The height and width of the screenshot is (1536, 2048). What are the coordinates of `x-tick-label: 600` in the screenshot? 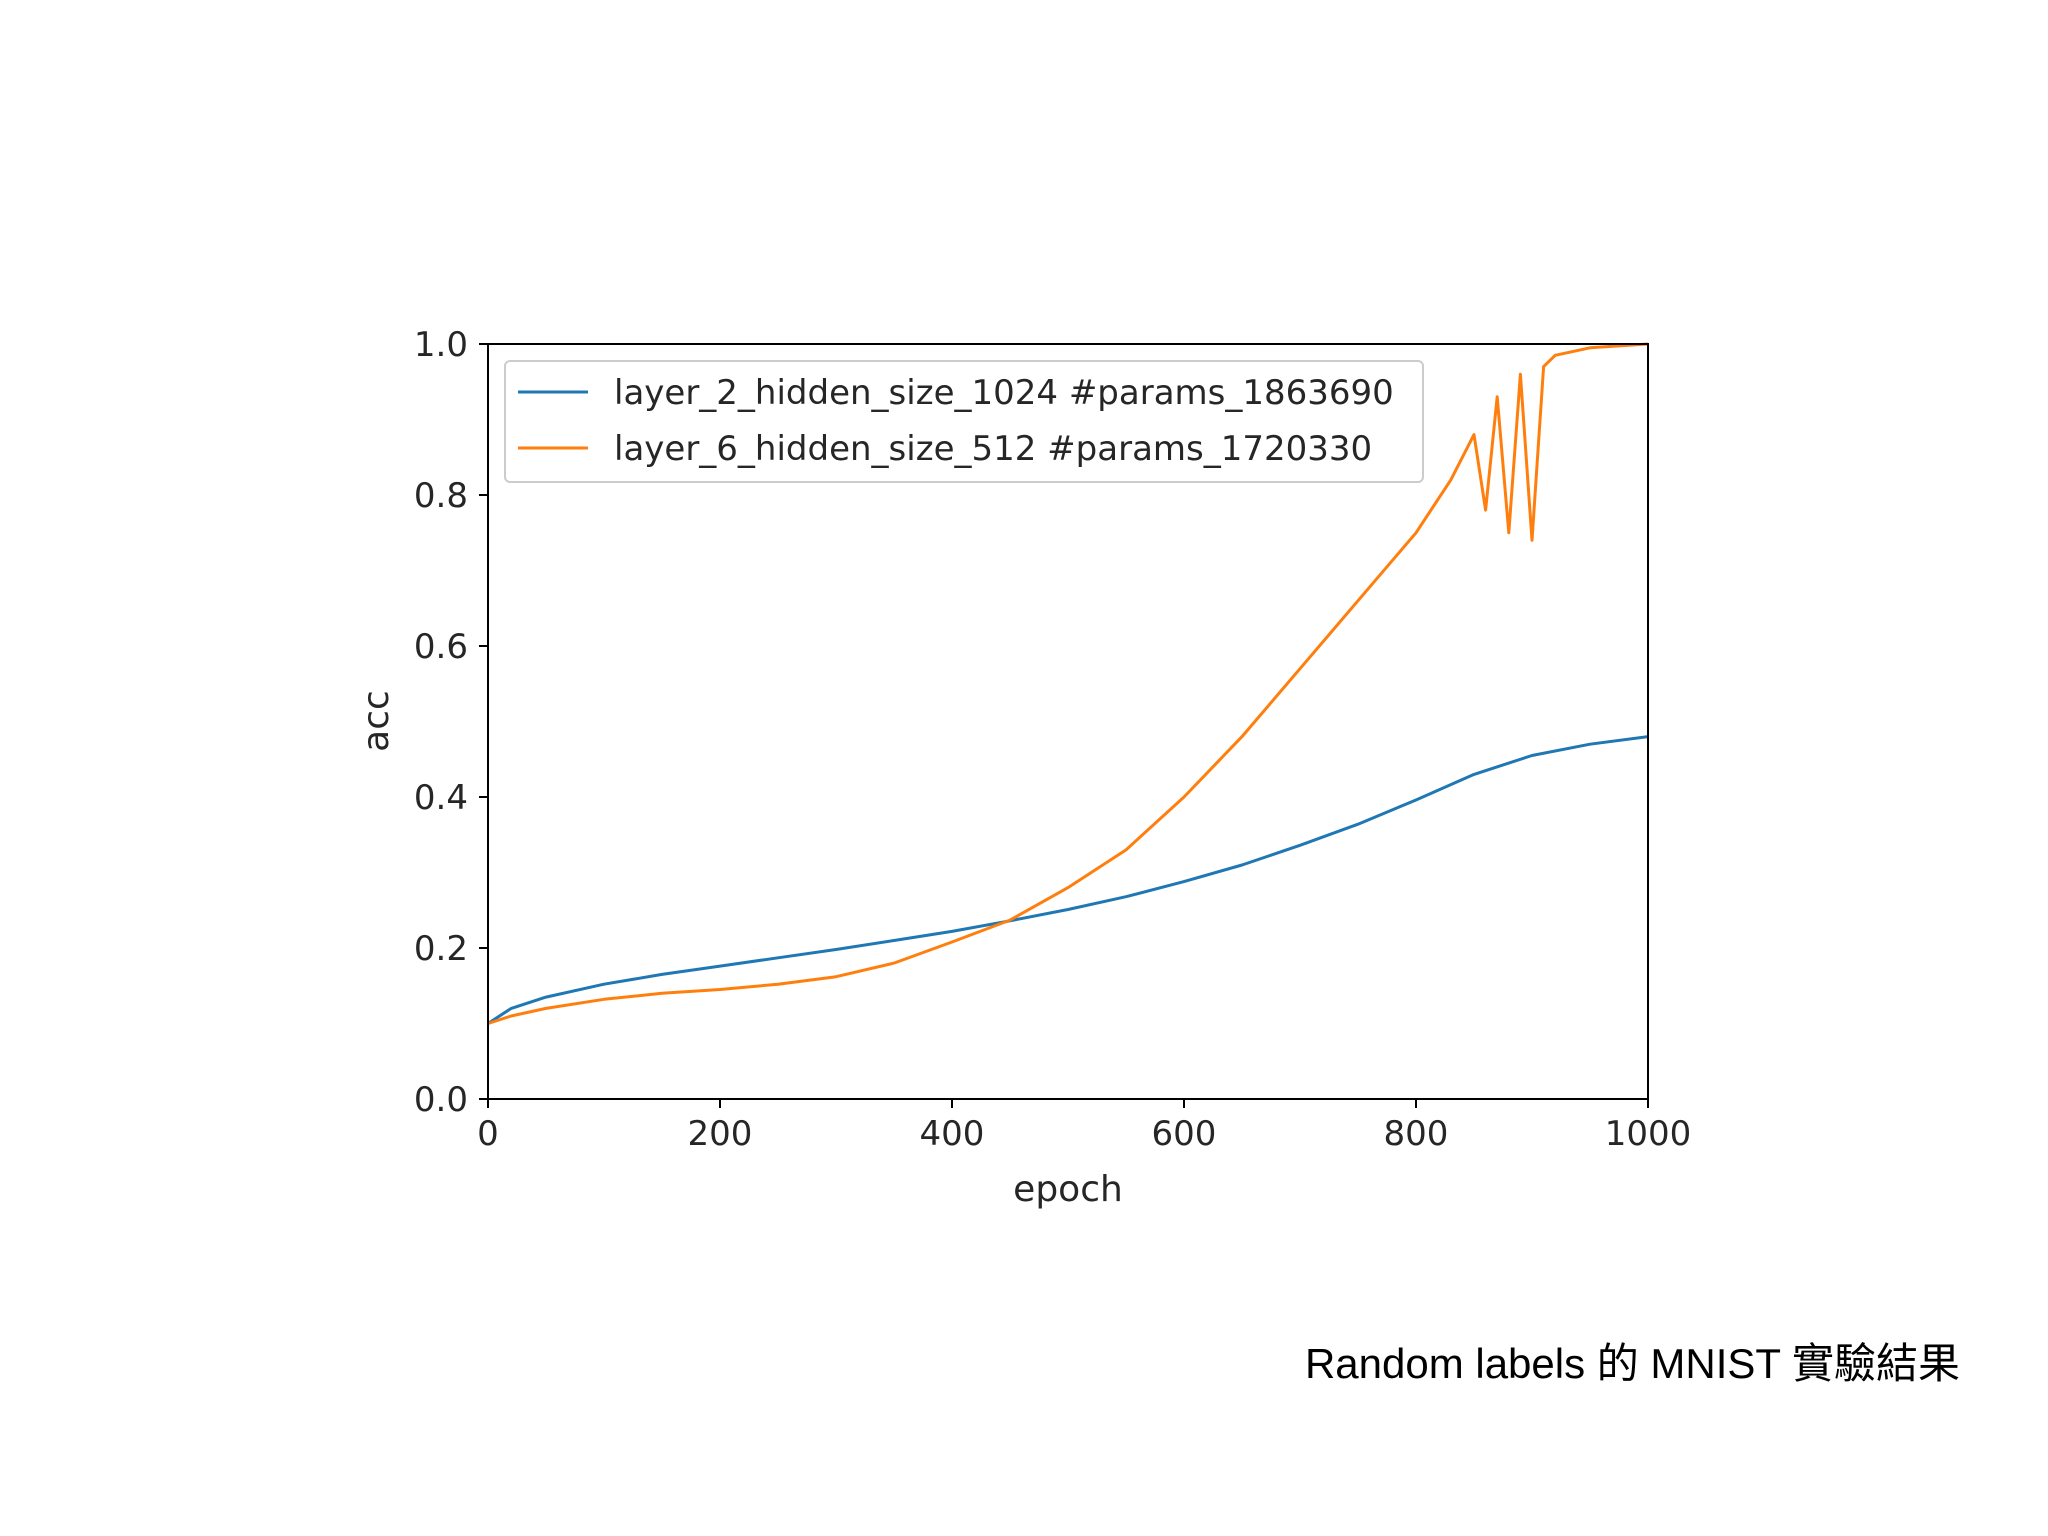 It's located at (1184, 1134).